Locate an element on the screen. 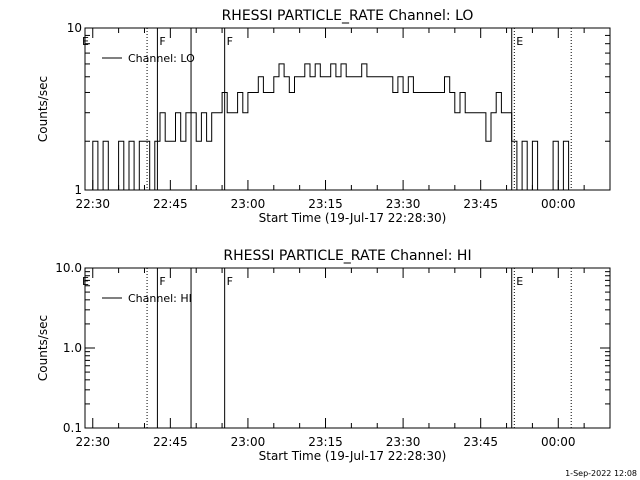  chart-title: RHESSI PARTICLE_RATE Channel: HI is located at coordinates (347, 256).